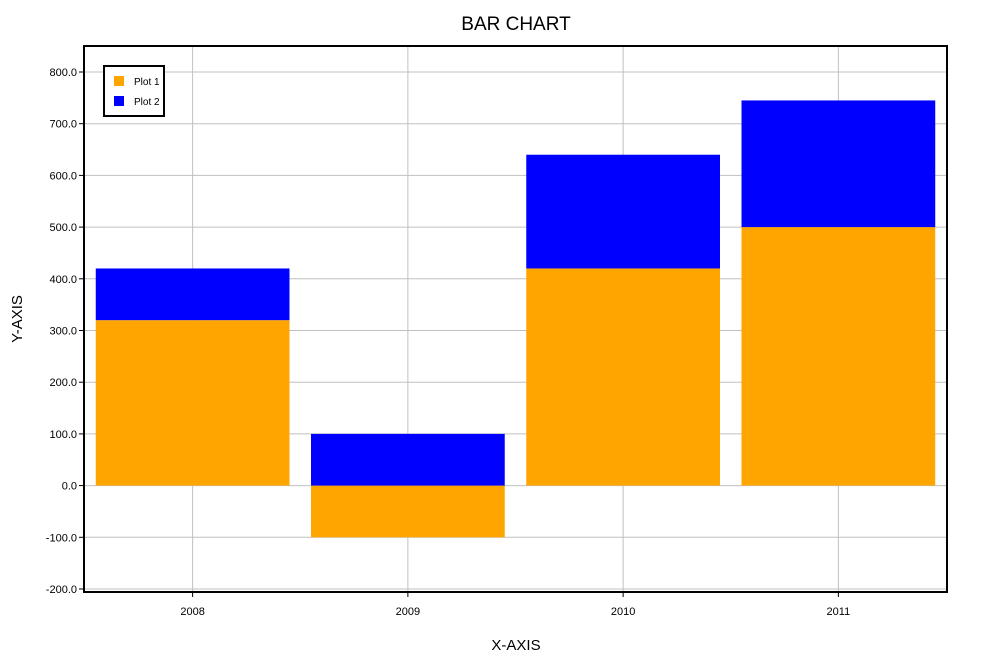  I want to click on bar-series-2-2010, so click(623, 211).